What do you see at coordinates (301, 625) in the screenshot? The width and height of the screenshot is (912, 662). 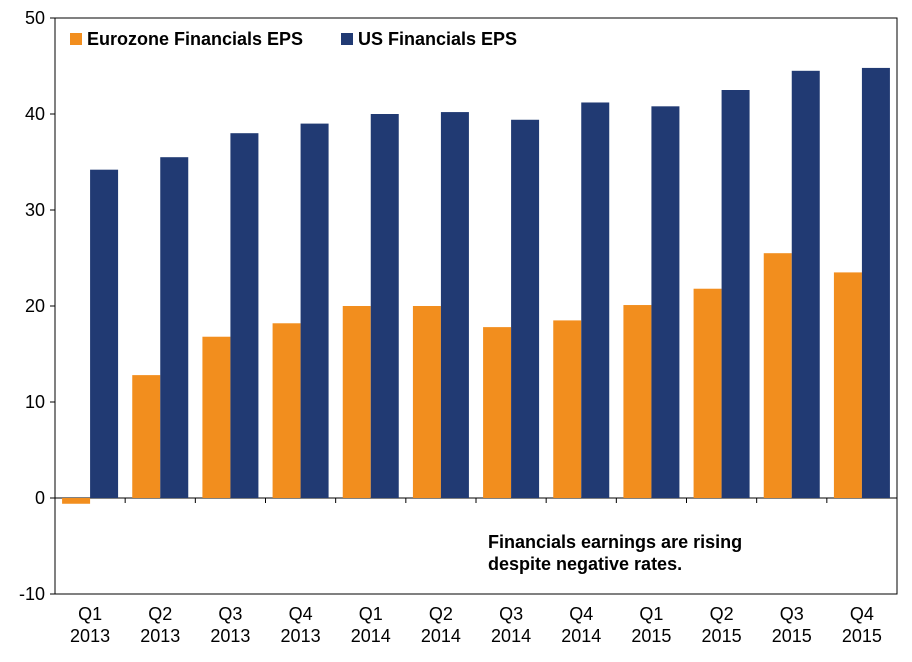 I see `x-tick-label: Q4 2013` at bounding box center [301, 625].